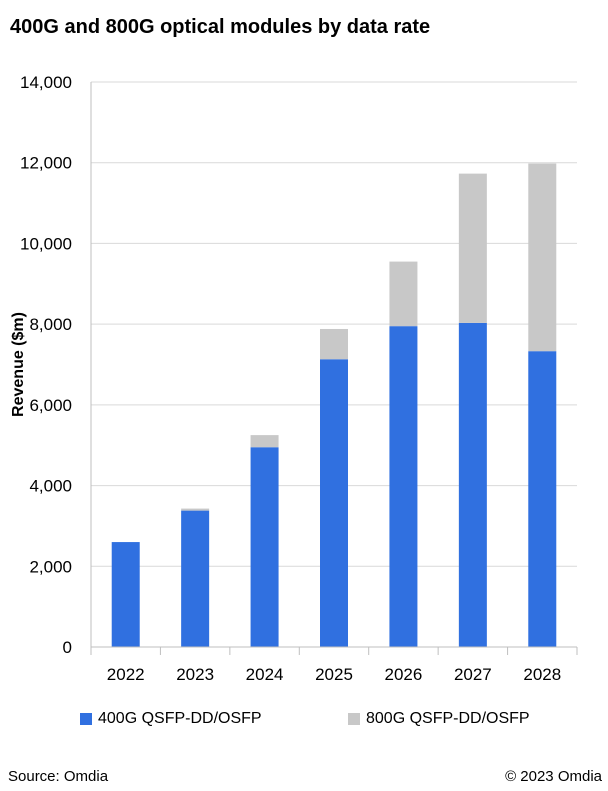 The image size is (608, 791). I want to click on y-tick-label: 2,000, so click(50, 566).